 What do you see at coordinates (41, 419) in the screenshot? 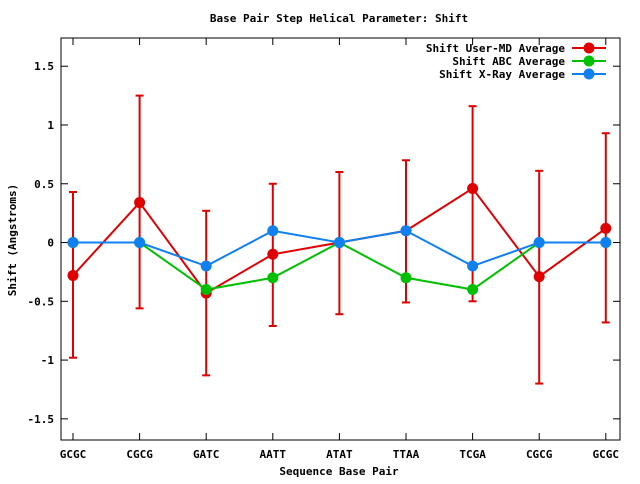
I see `y-tick-label: -1.5` at bounding box center [41, 419].